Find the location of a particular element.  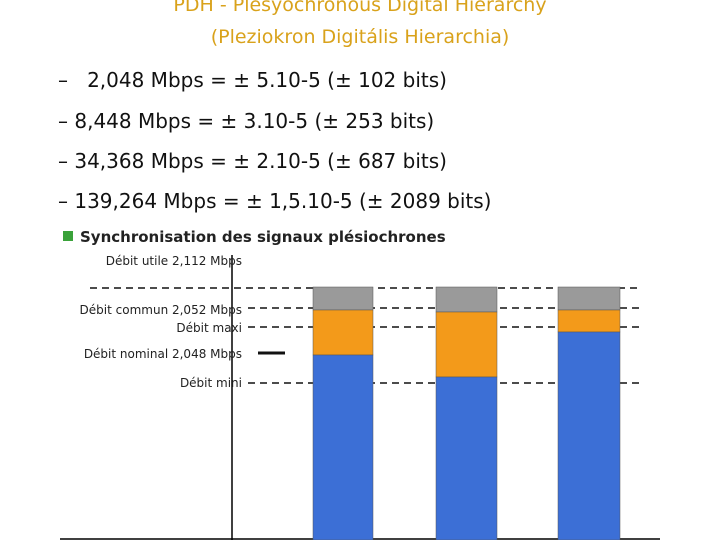

bullet: – 2,048 Mbps = ± 5.10-5 (± 102 bits) is located at coordinates (252, 80).